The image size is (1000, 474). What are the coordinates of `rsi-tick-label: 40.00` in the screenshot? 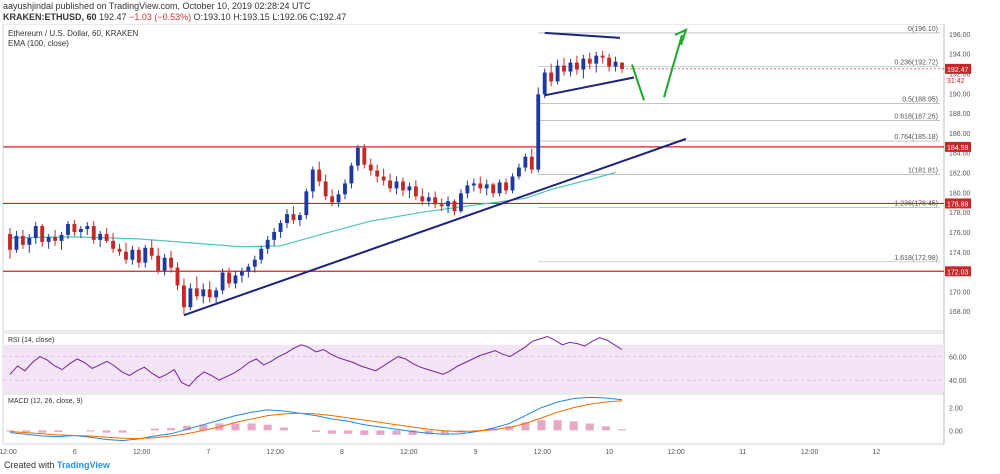 It's located at (958, 381).